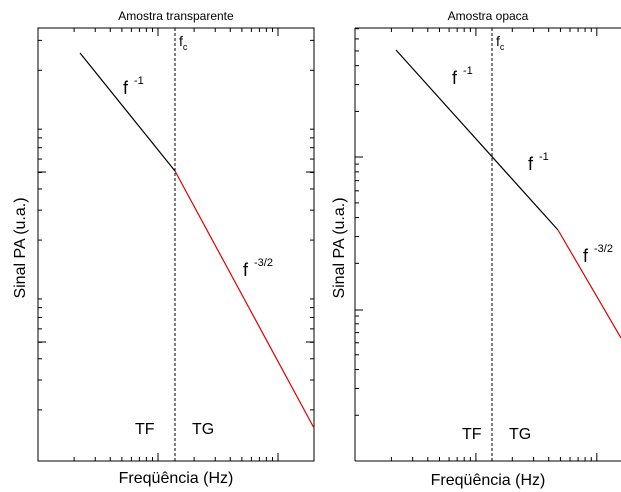  I want to click on slope-label-f-1-lower: f -1, so click(538, 162).